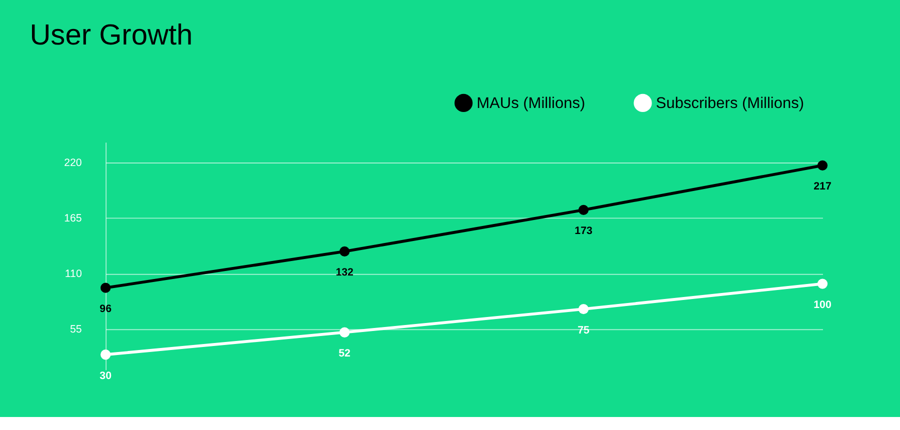 The image size is (900, 430). Describe the element at coordinates (583, 231) in the screenshot. I see `data-label: 173` at that location.